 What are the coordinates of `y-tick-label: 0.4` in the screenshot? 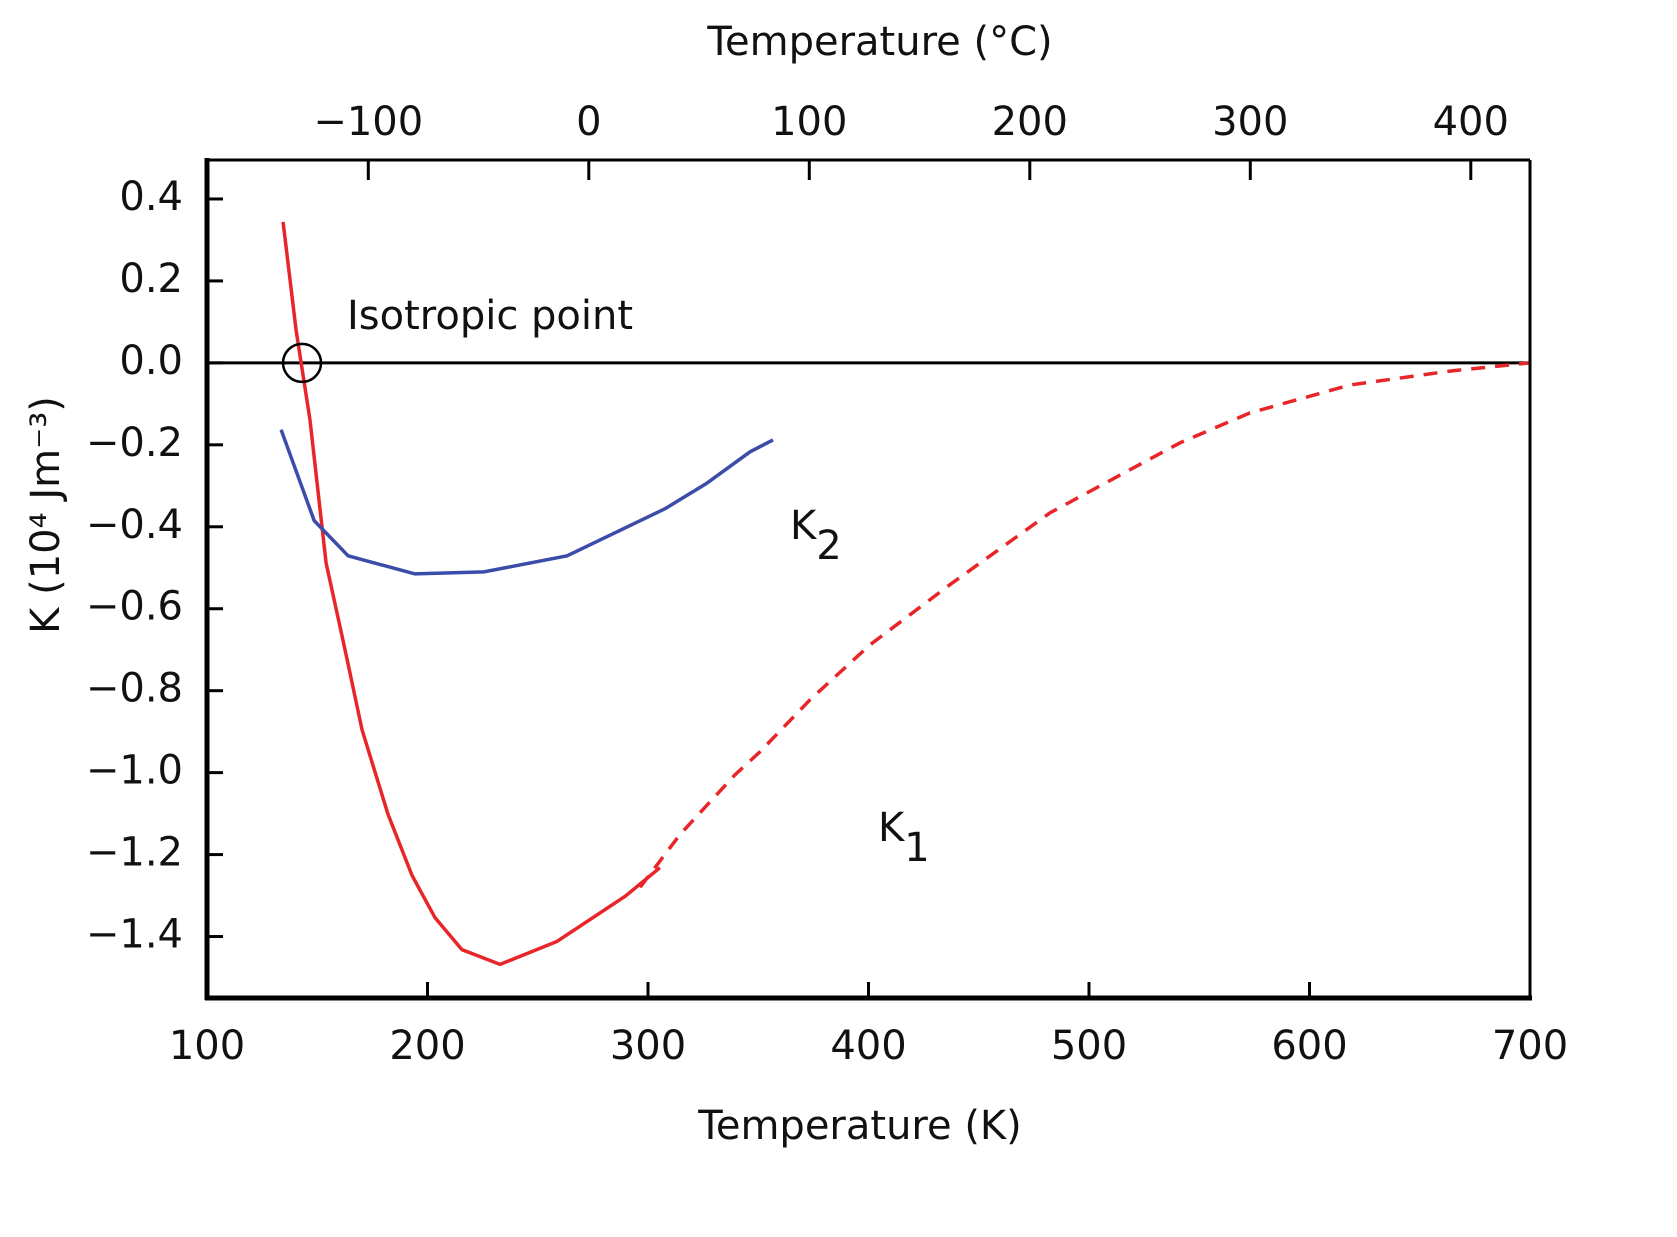 It's located at (151, 197).